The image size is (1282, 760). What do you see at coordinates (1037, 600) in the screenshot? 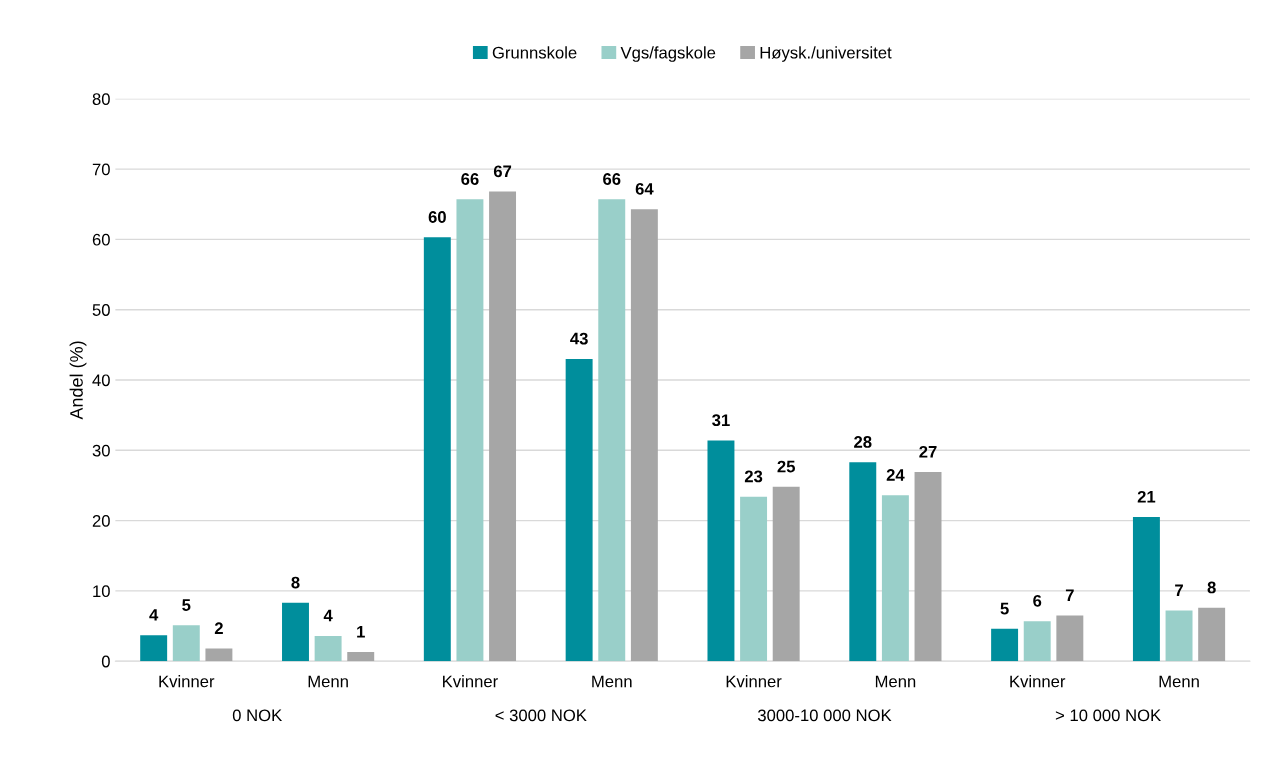
I see `data-label: 6` at bounding box center [1037, 600].